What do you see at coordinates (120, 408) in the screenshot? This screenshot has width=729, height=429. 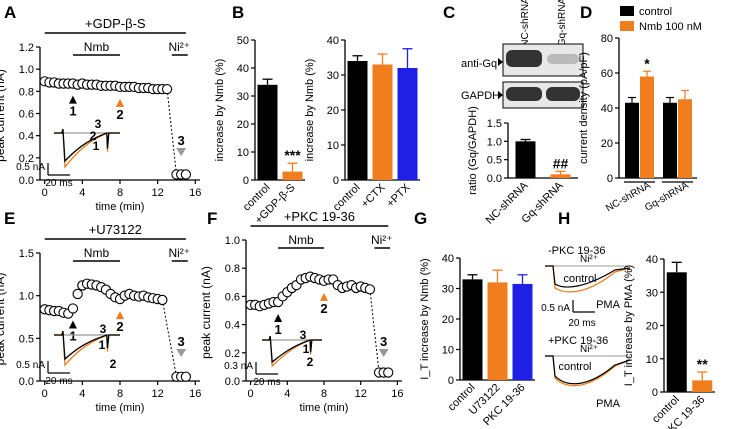 I see `E-time-x-axis-label: time (min)` at bounding box center [120, 408].